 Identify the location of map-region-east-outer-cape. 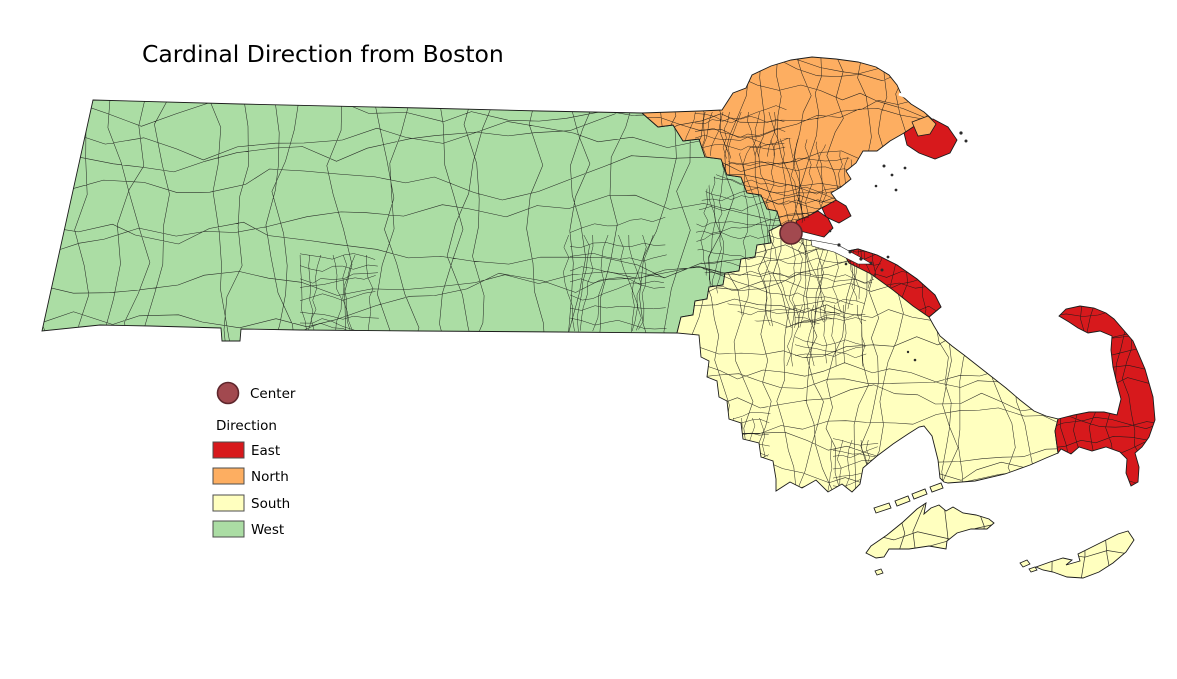
(1105, 396).